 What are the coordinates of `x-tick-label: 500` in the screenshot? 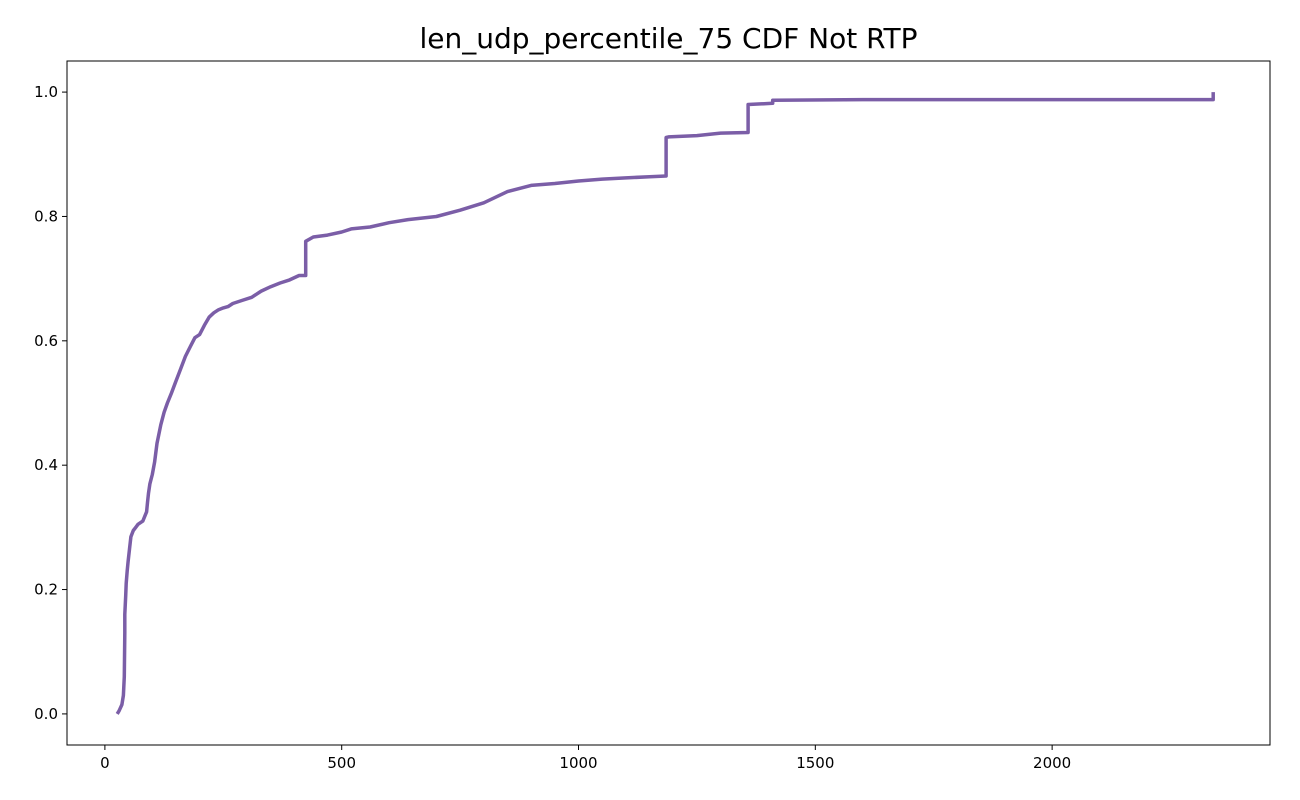 It's located at (341, 763).